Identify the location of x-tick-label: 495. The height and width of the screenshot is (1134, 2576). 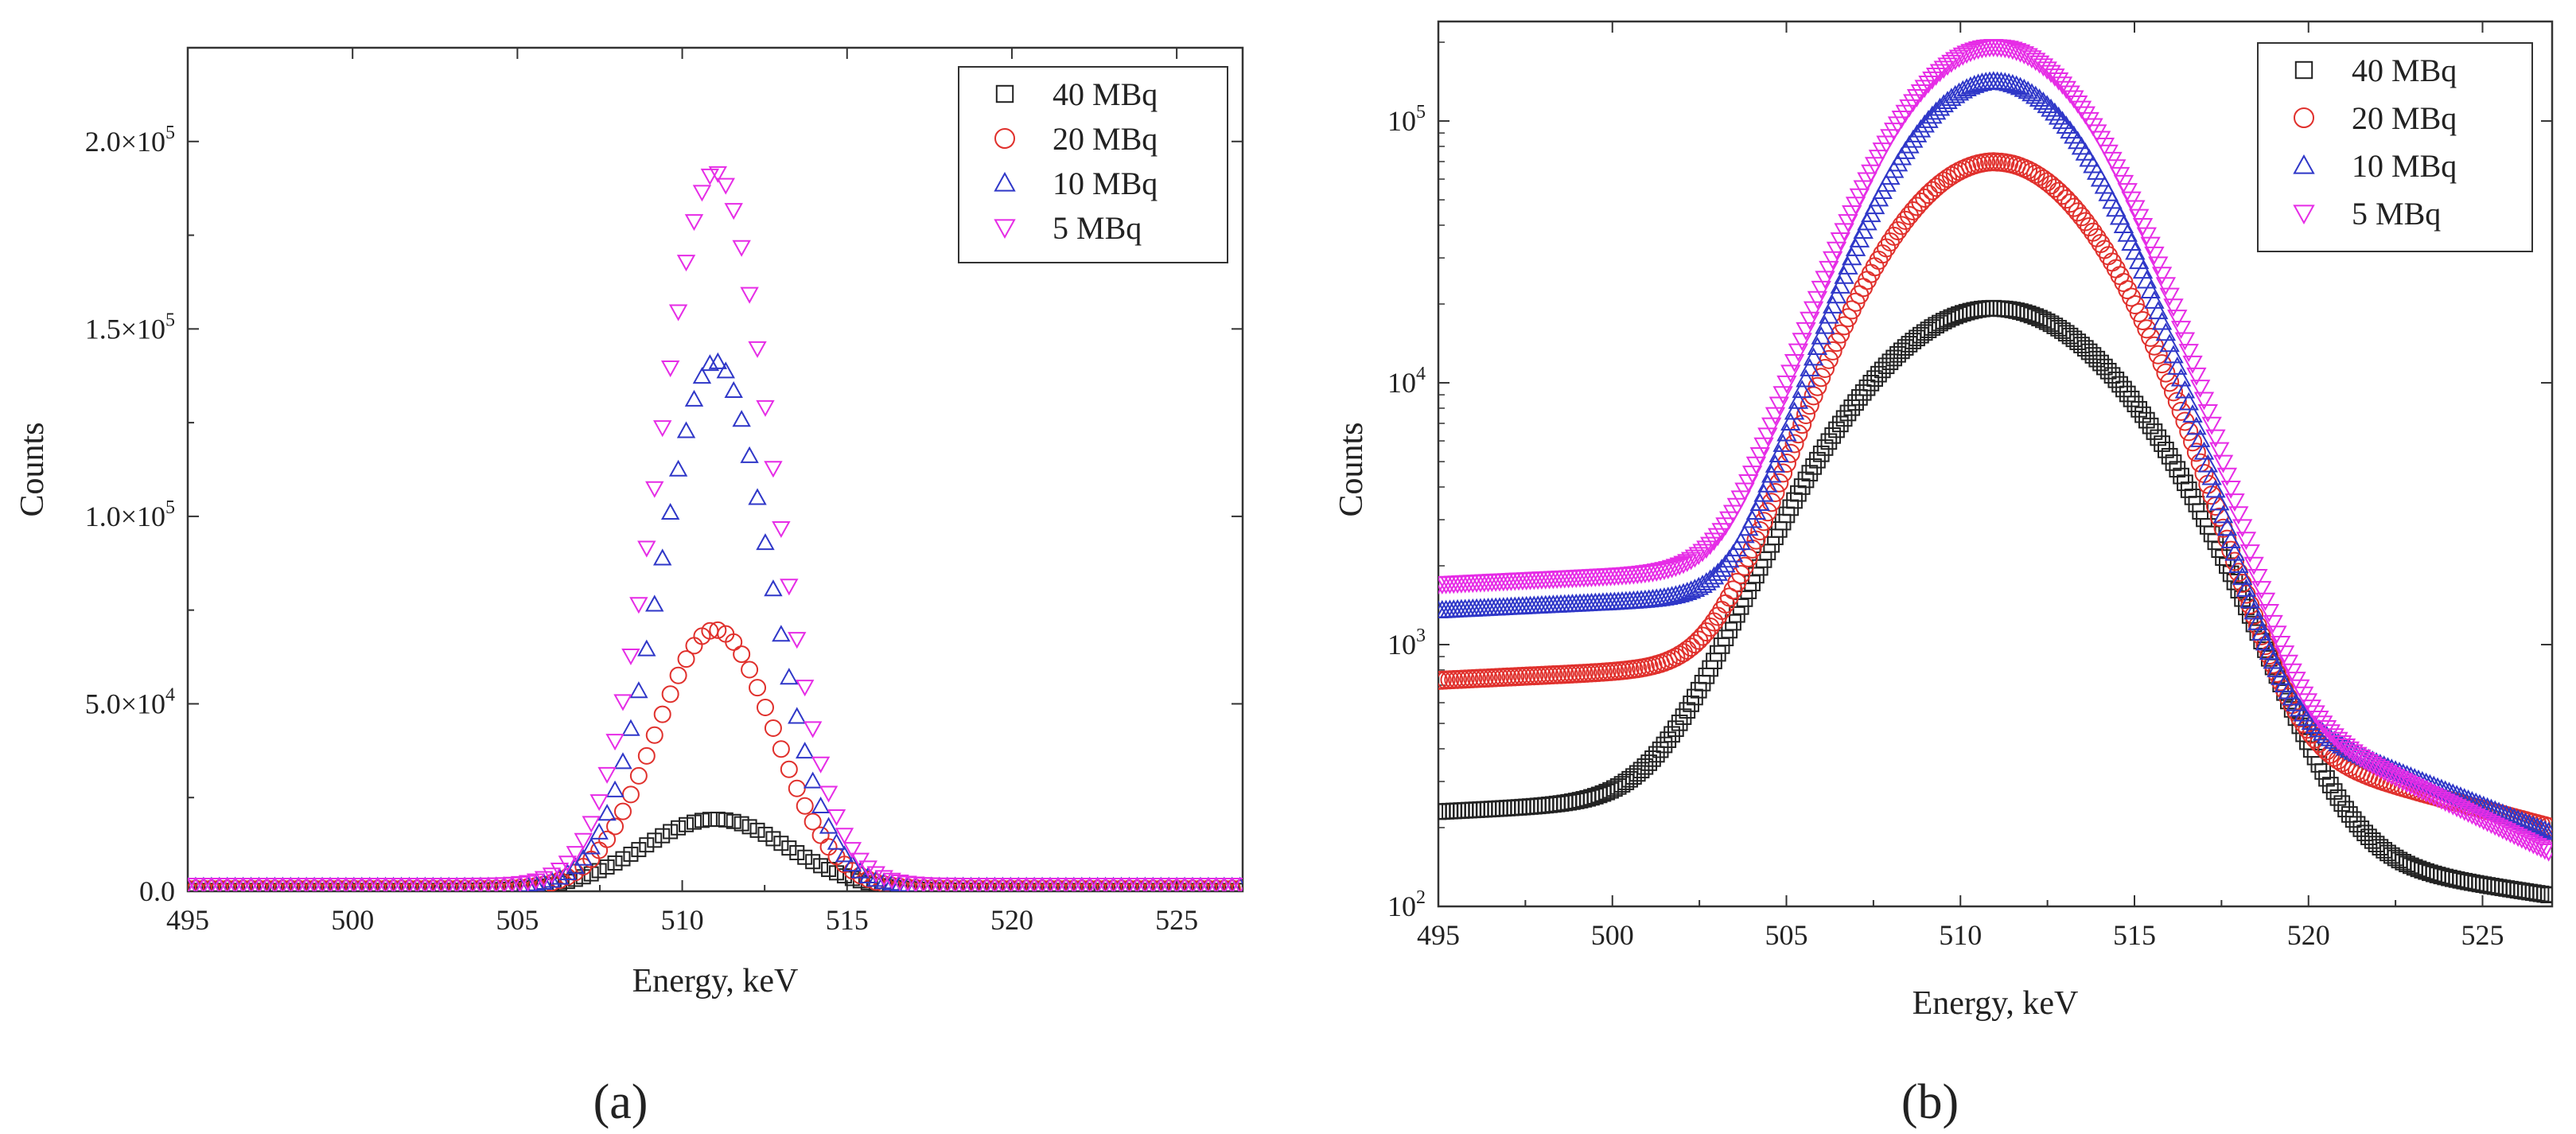
(1439, 935).